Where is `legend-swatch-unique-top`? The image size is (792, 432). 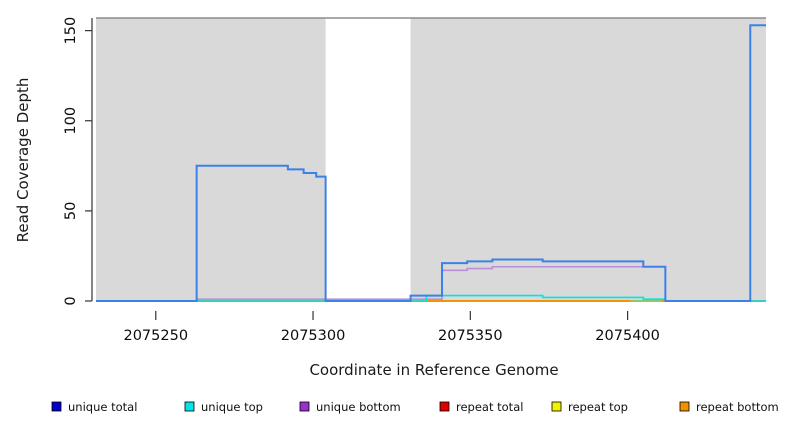
legend-swatch-unique-top is located at coordinates (189, 406).